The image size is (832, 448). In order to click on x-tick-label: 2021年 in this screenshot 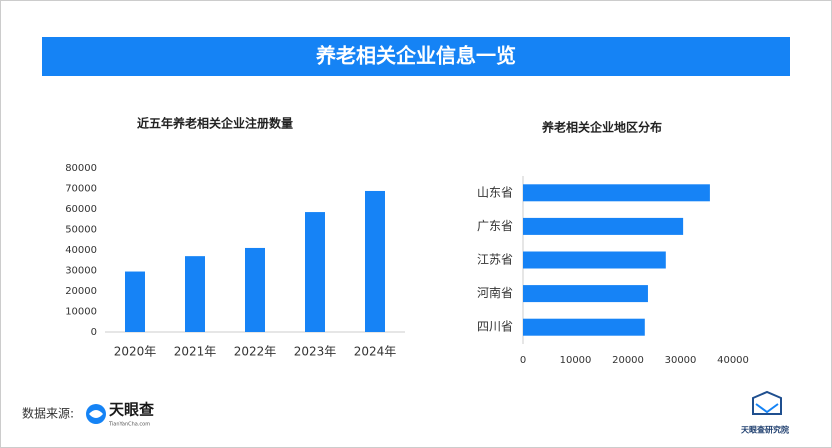, I will do `click(195, 352)`.